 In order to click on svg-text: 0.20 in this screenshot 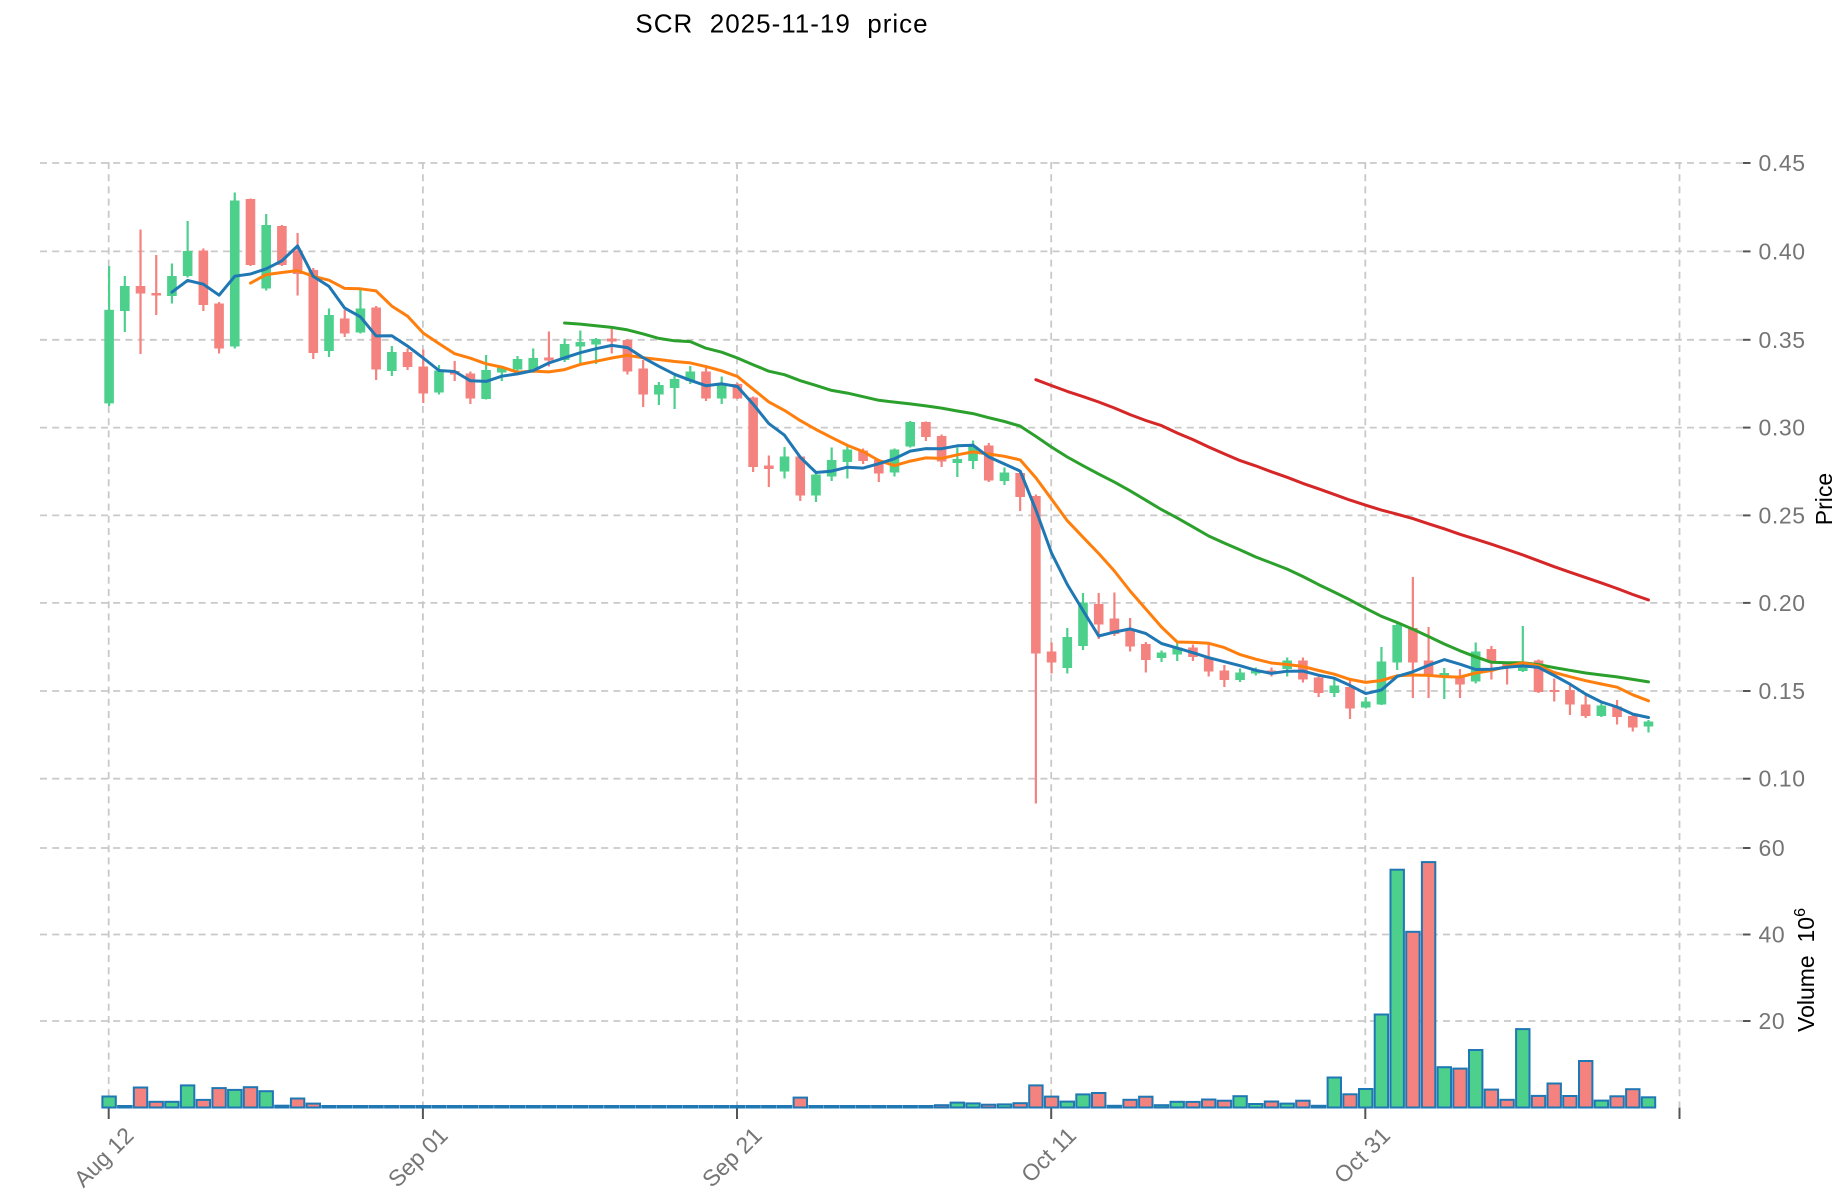, I will do `click(1782, 603)`.